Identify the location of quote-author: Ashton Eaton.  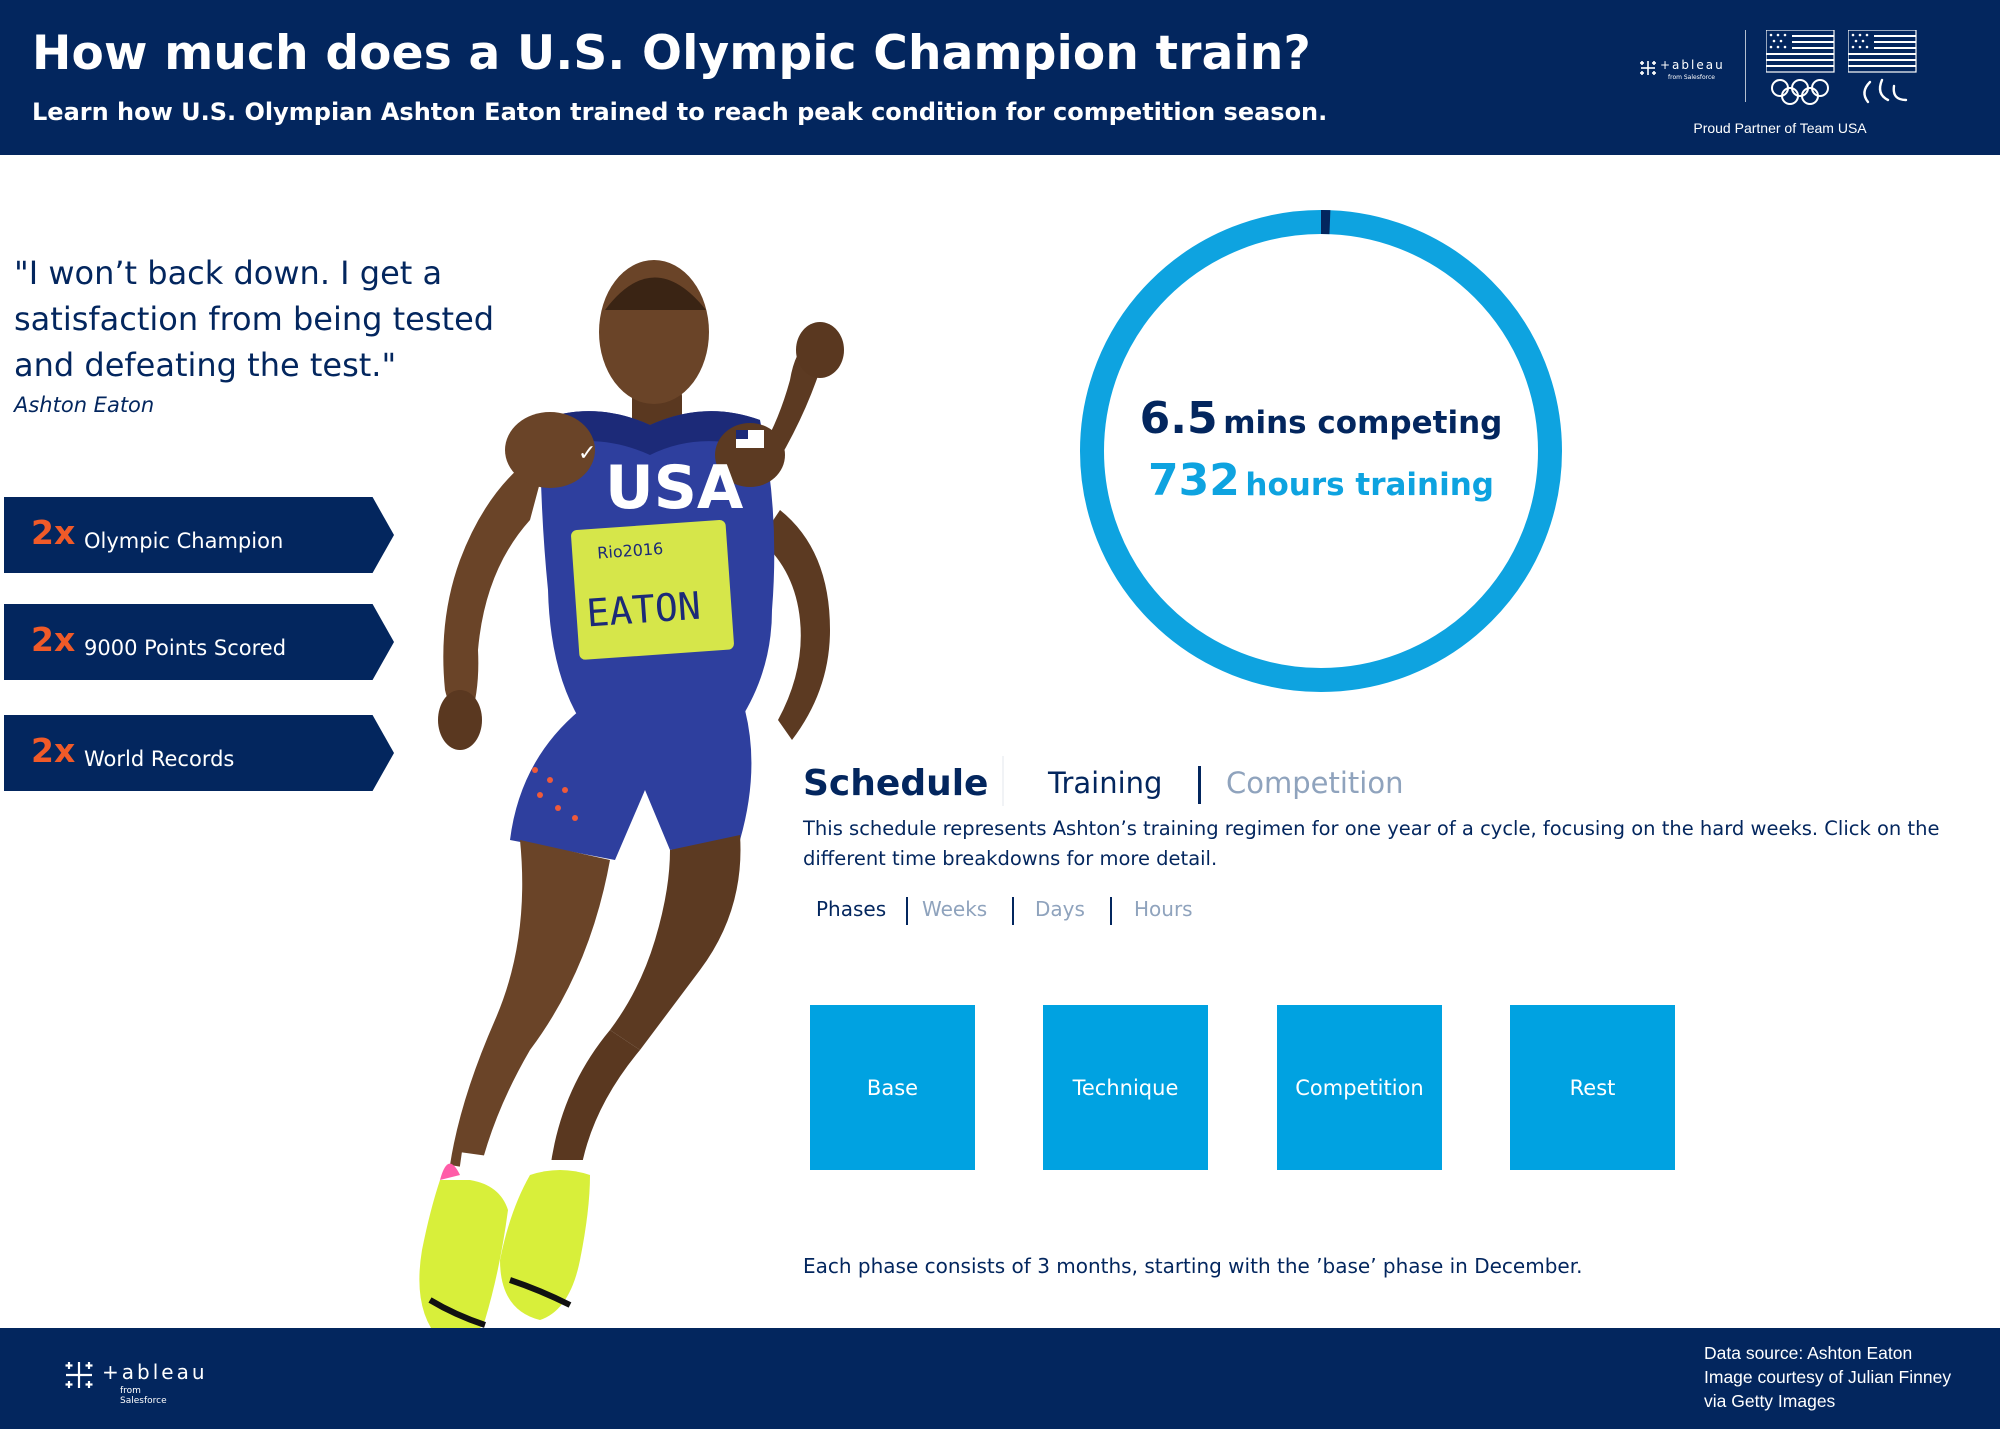
(84, 405).